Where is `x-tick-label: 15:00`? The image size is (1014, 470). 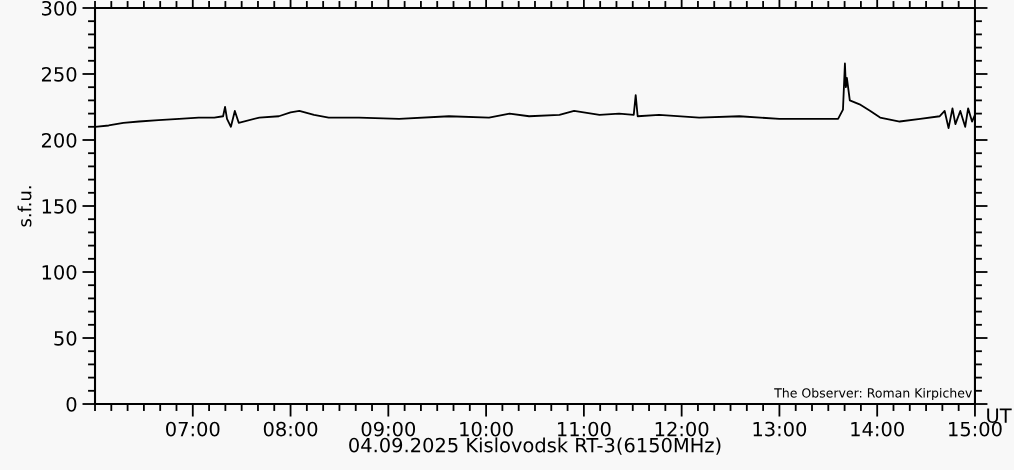
x-tick-label: 15:00 is located at coordinates (975, 429).